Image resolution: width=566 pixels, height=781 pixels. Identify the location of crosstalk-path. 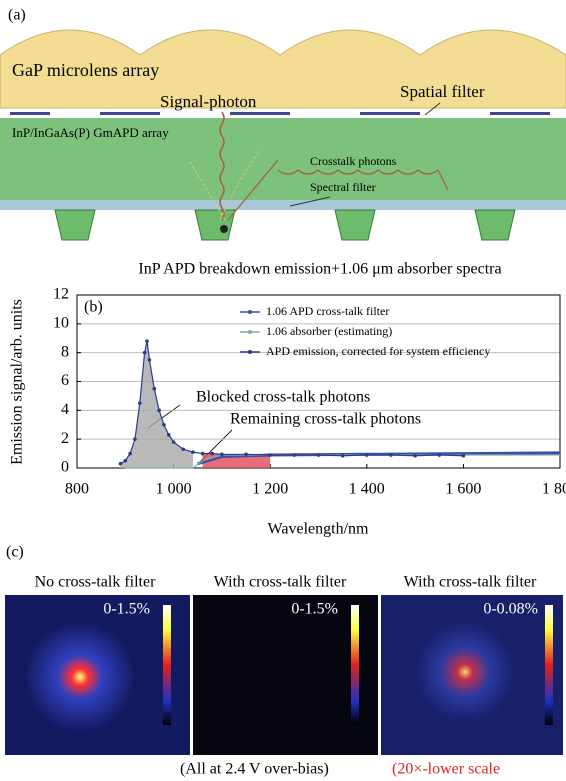
(338, 190).